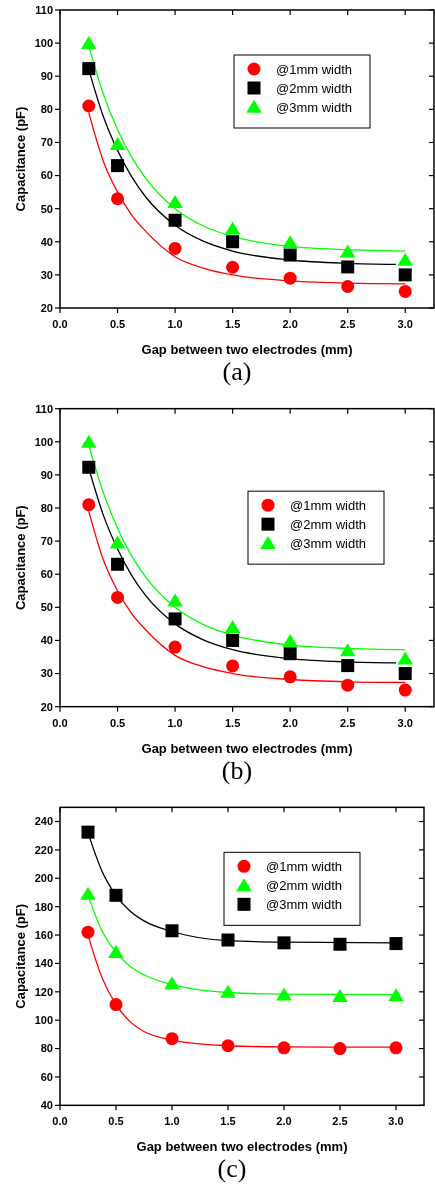 Image resolution: width=435 pixels, height=1196 pixels. What do you see at coordinates (46, 307) in the screenshot?
I see `y-tick-label: 20` at bounding box center [46, 307].